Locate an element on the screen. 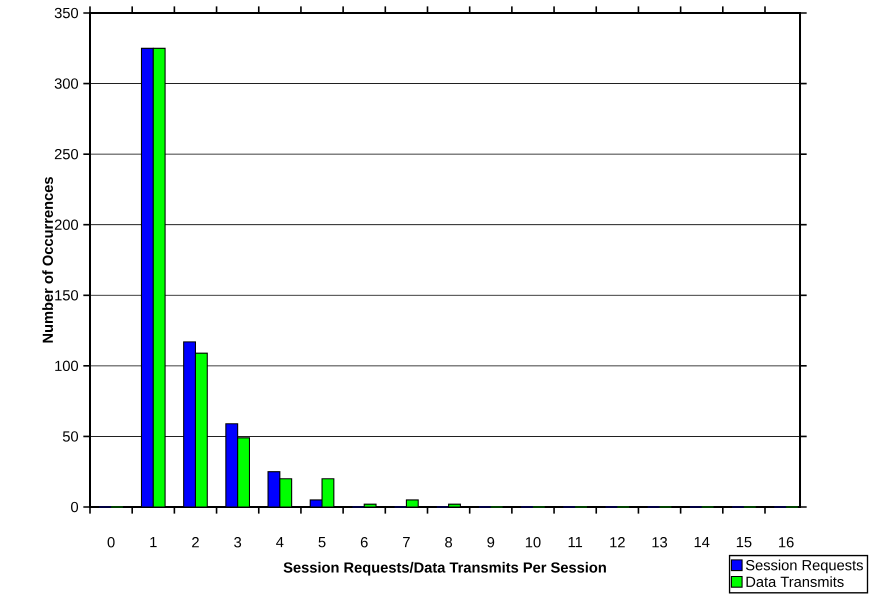  y-tick-label: 300 is located at coordinates (66, 83).